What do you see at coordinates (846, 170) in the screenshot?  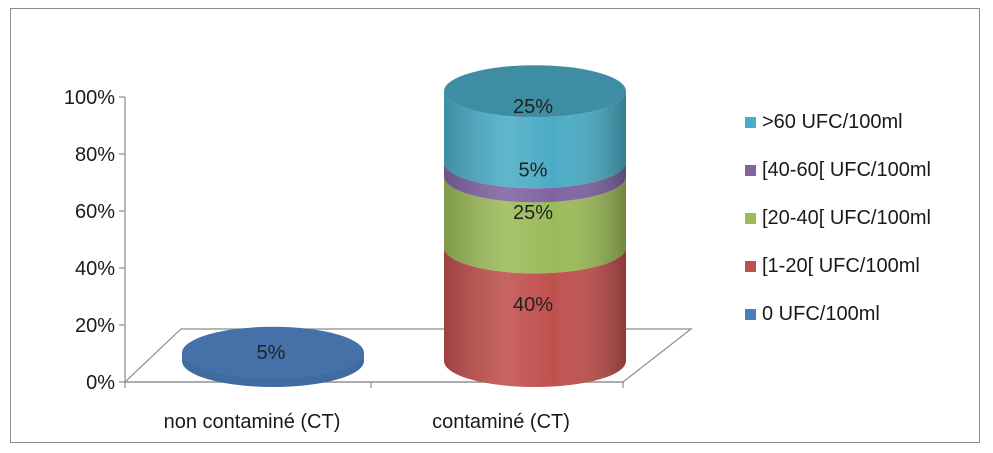 I see `legend-label: [40-60[ UFC/100ml` at bounding box center [846, 170].